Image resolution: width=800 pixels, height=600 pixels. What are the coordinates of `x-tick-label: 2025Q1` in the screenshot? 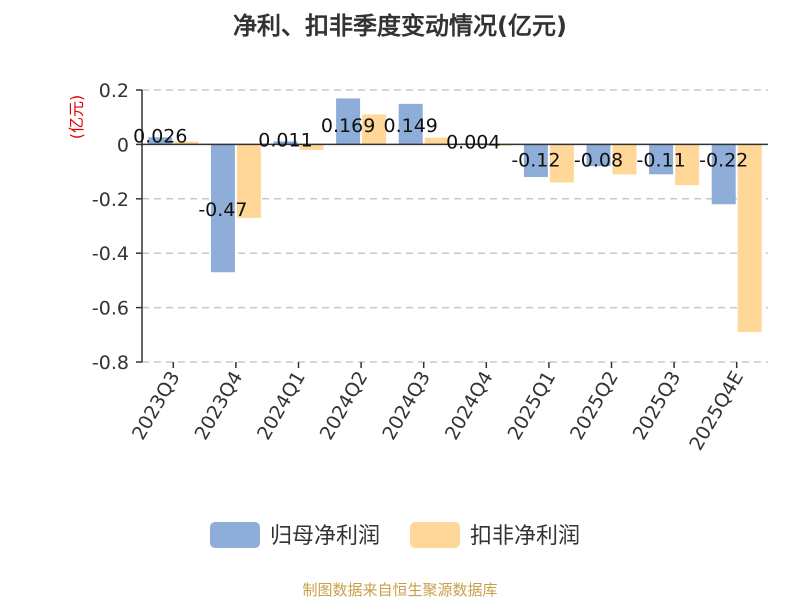 It's located at (531, 406).